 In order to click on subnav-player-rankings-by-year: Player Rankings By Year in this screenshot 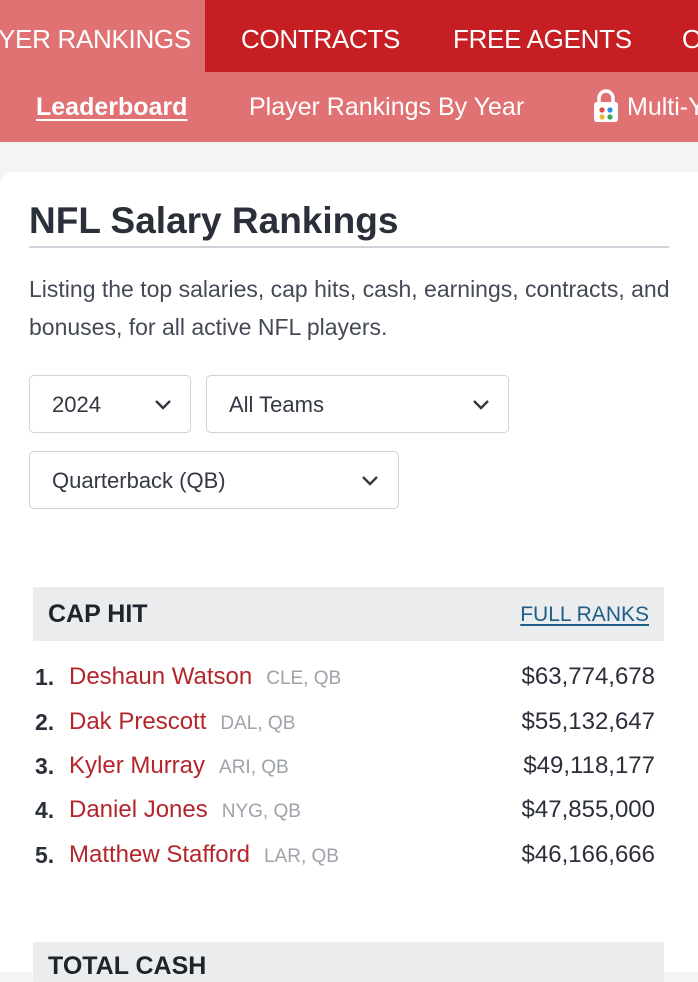, I will do `click(386, 107)`.